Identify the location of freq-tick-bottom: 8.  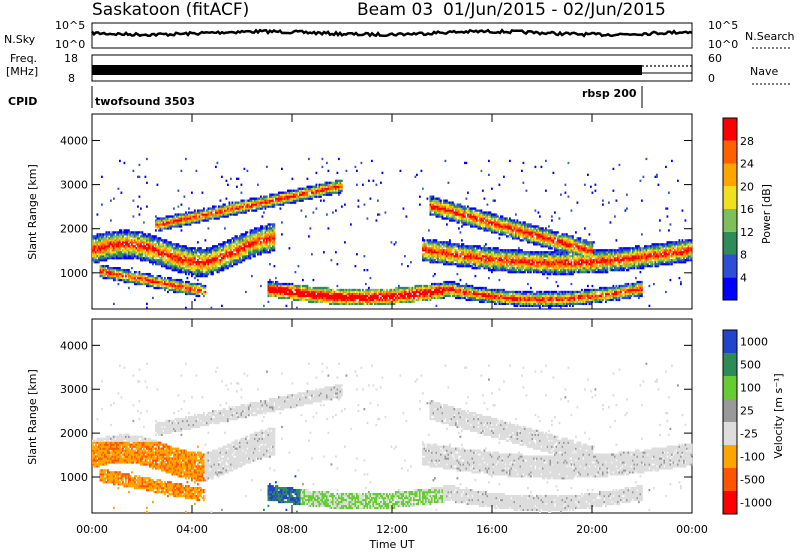
(71, 78).